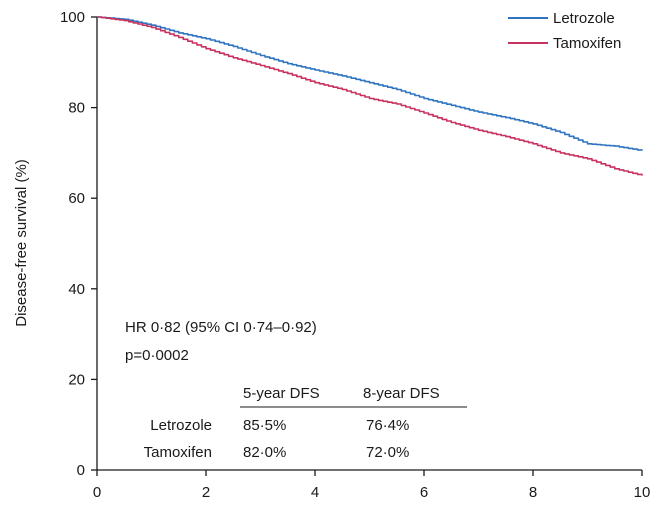 This screenshot has width=670, height=518. Describe the element at coordinates (178, 452) in the screenshot. I see `table-row-label-tamoxifen: Tamoxifen` at that location.